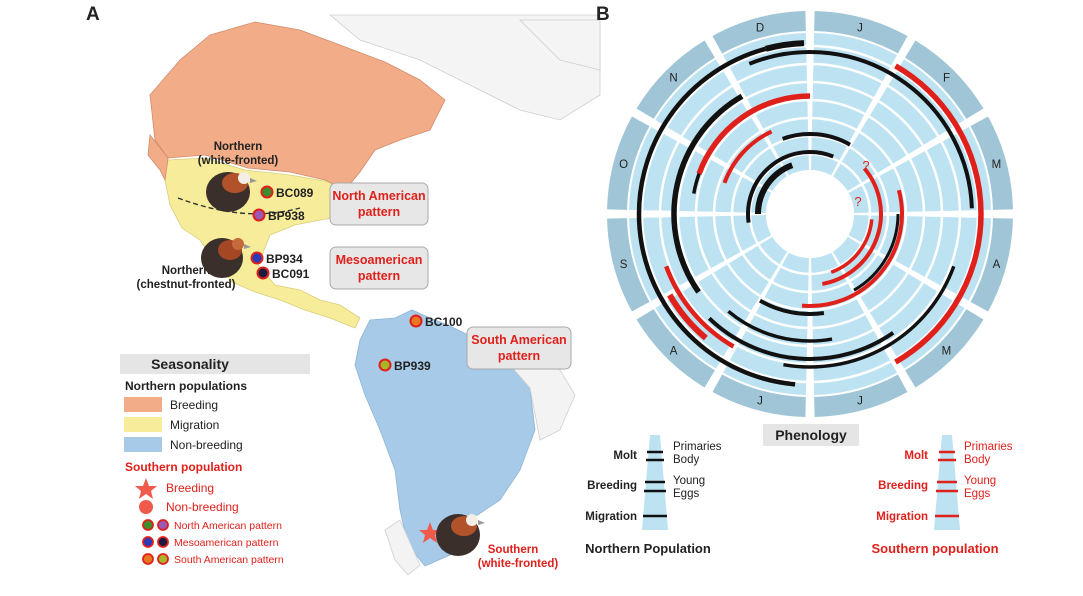 The image size is (1083, 596). What do you see at coordinates (444, 322) in the screenshot?
I see `sample-label-bc100: BC100` at bounding box center [444, 322].